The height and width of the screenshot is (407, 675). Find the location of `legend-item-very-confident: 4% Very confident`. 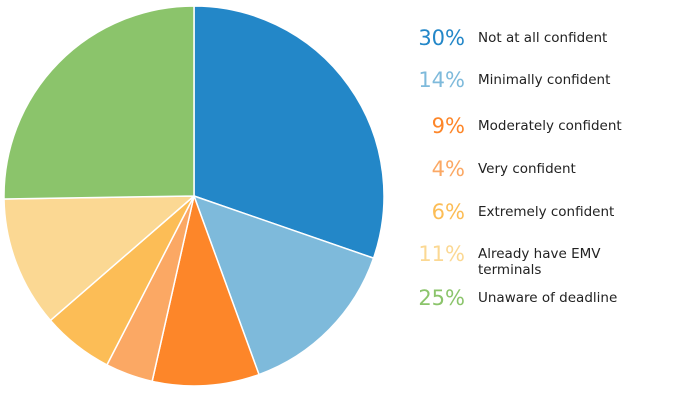

legend-item-very-confident: 4% Very confident is located at coordinates (337, 170).